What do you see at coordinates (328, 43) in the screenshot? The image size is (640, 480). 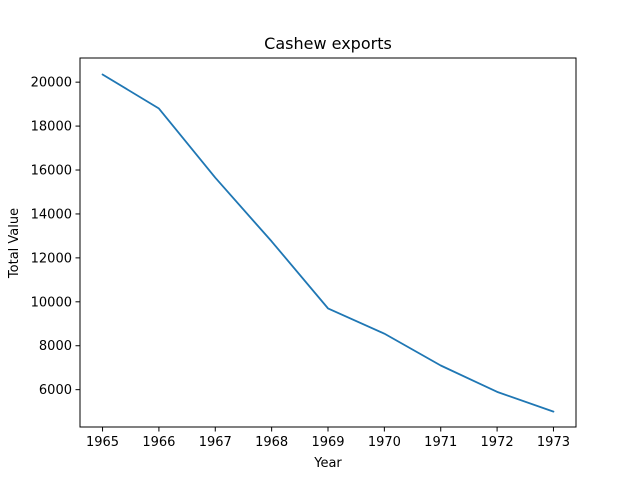 I see `chart-title: Cashew exports` at bounding box center [328, 43].